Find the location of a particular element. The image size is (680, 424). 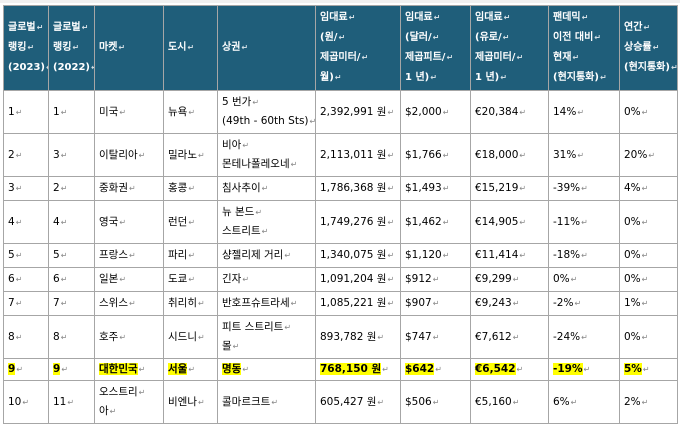

cell-text: 서울 is located at coordinates (178, 369).